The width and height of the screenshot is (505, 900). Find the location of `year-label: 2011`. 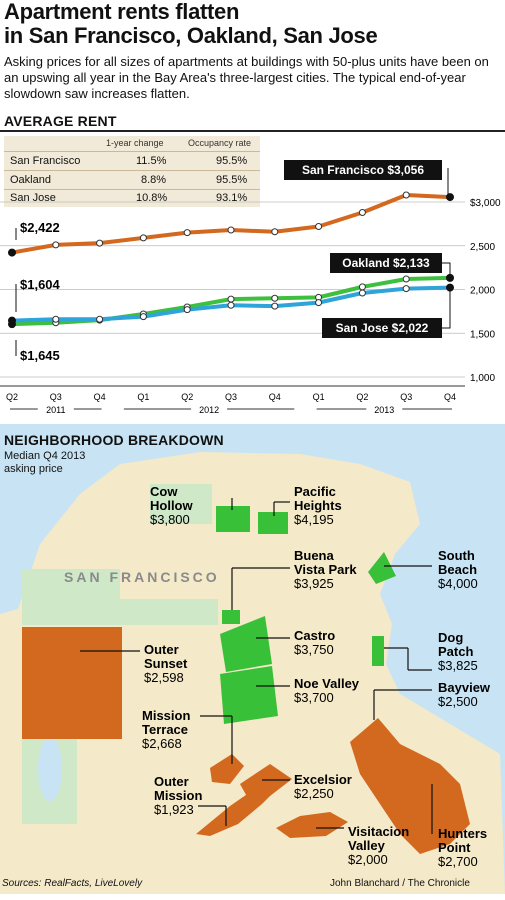

year-label: 2011 is located at coordinates (55, 410).